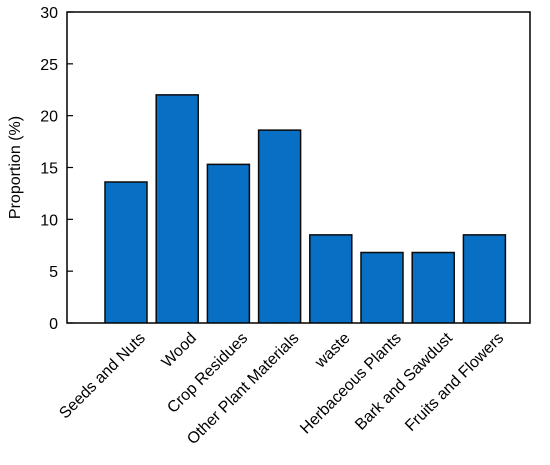 This screenshot has height=465, width=550. What do you see at coordinates (351, 384) in the screenshot?
I see `x-tick-label-5: Herbaceous Plants` at bounding box center [351, 384].